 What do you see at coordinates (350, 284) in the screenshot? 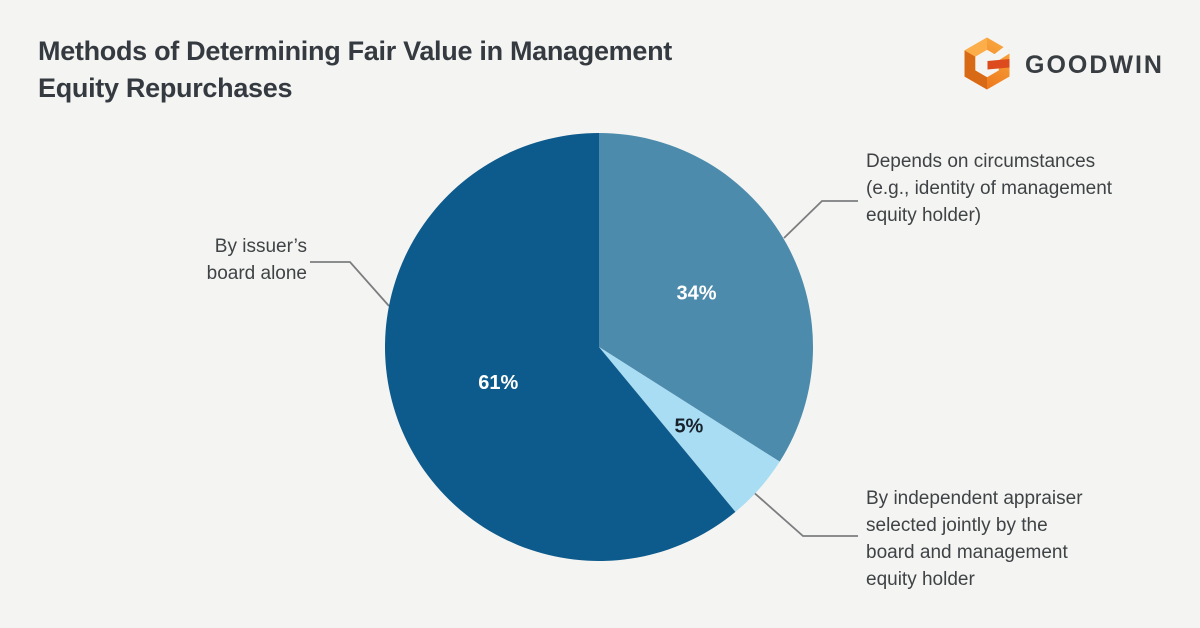
I see `leader-line-issuer` at bounding box center [350, 284].